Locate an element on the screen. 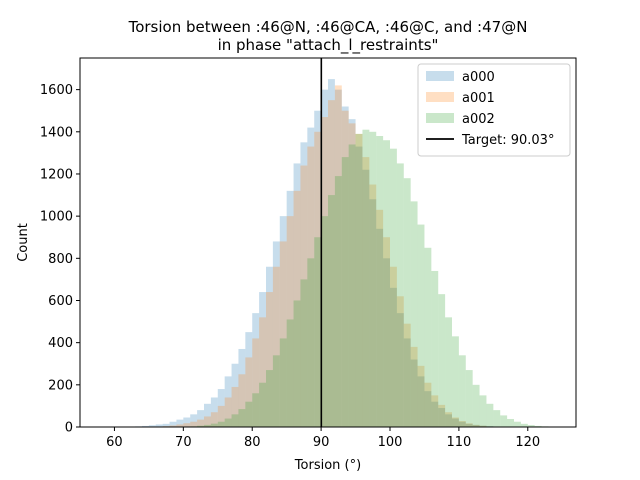 Image resolution: width=640 pixels, height=480 pixels. y-tick-label: 600 is located at coordinates (60, 301).